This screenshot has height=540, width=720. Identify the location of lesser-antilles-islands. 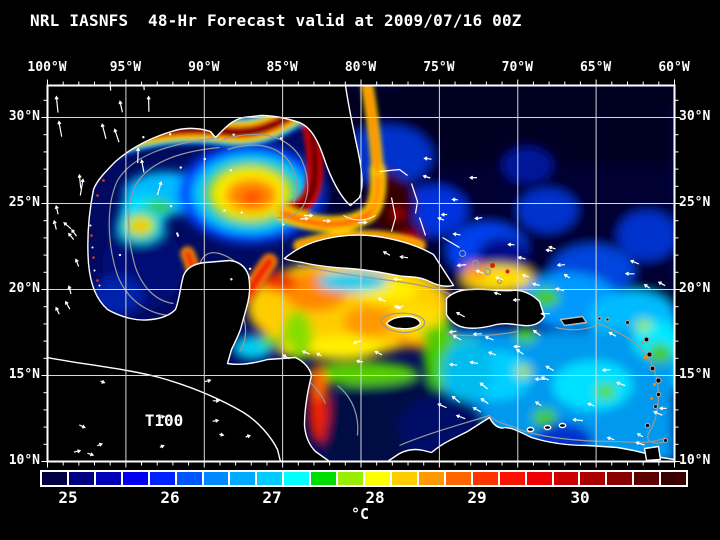
(633, 380).